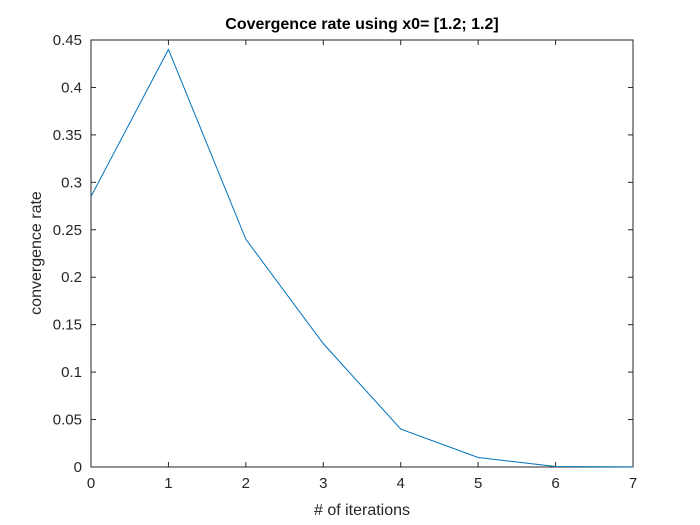 This screenshot has height=525, width=700. What do you see at coordinates (246, 483) in the screenshot?
I see `x-tick-label: 2` at bounding box center [246, 483].